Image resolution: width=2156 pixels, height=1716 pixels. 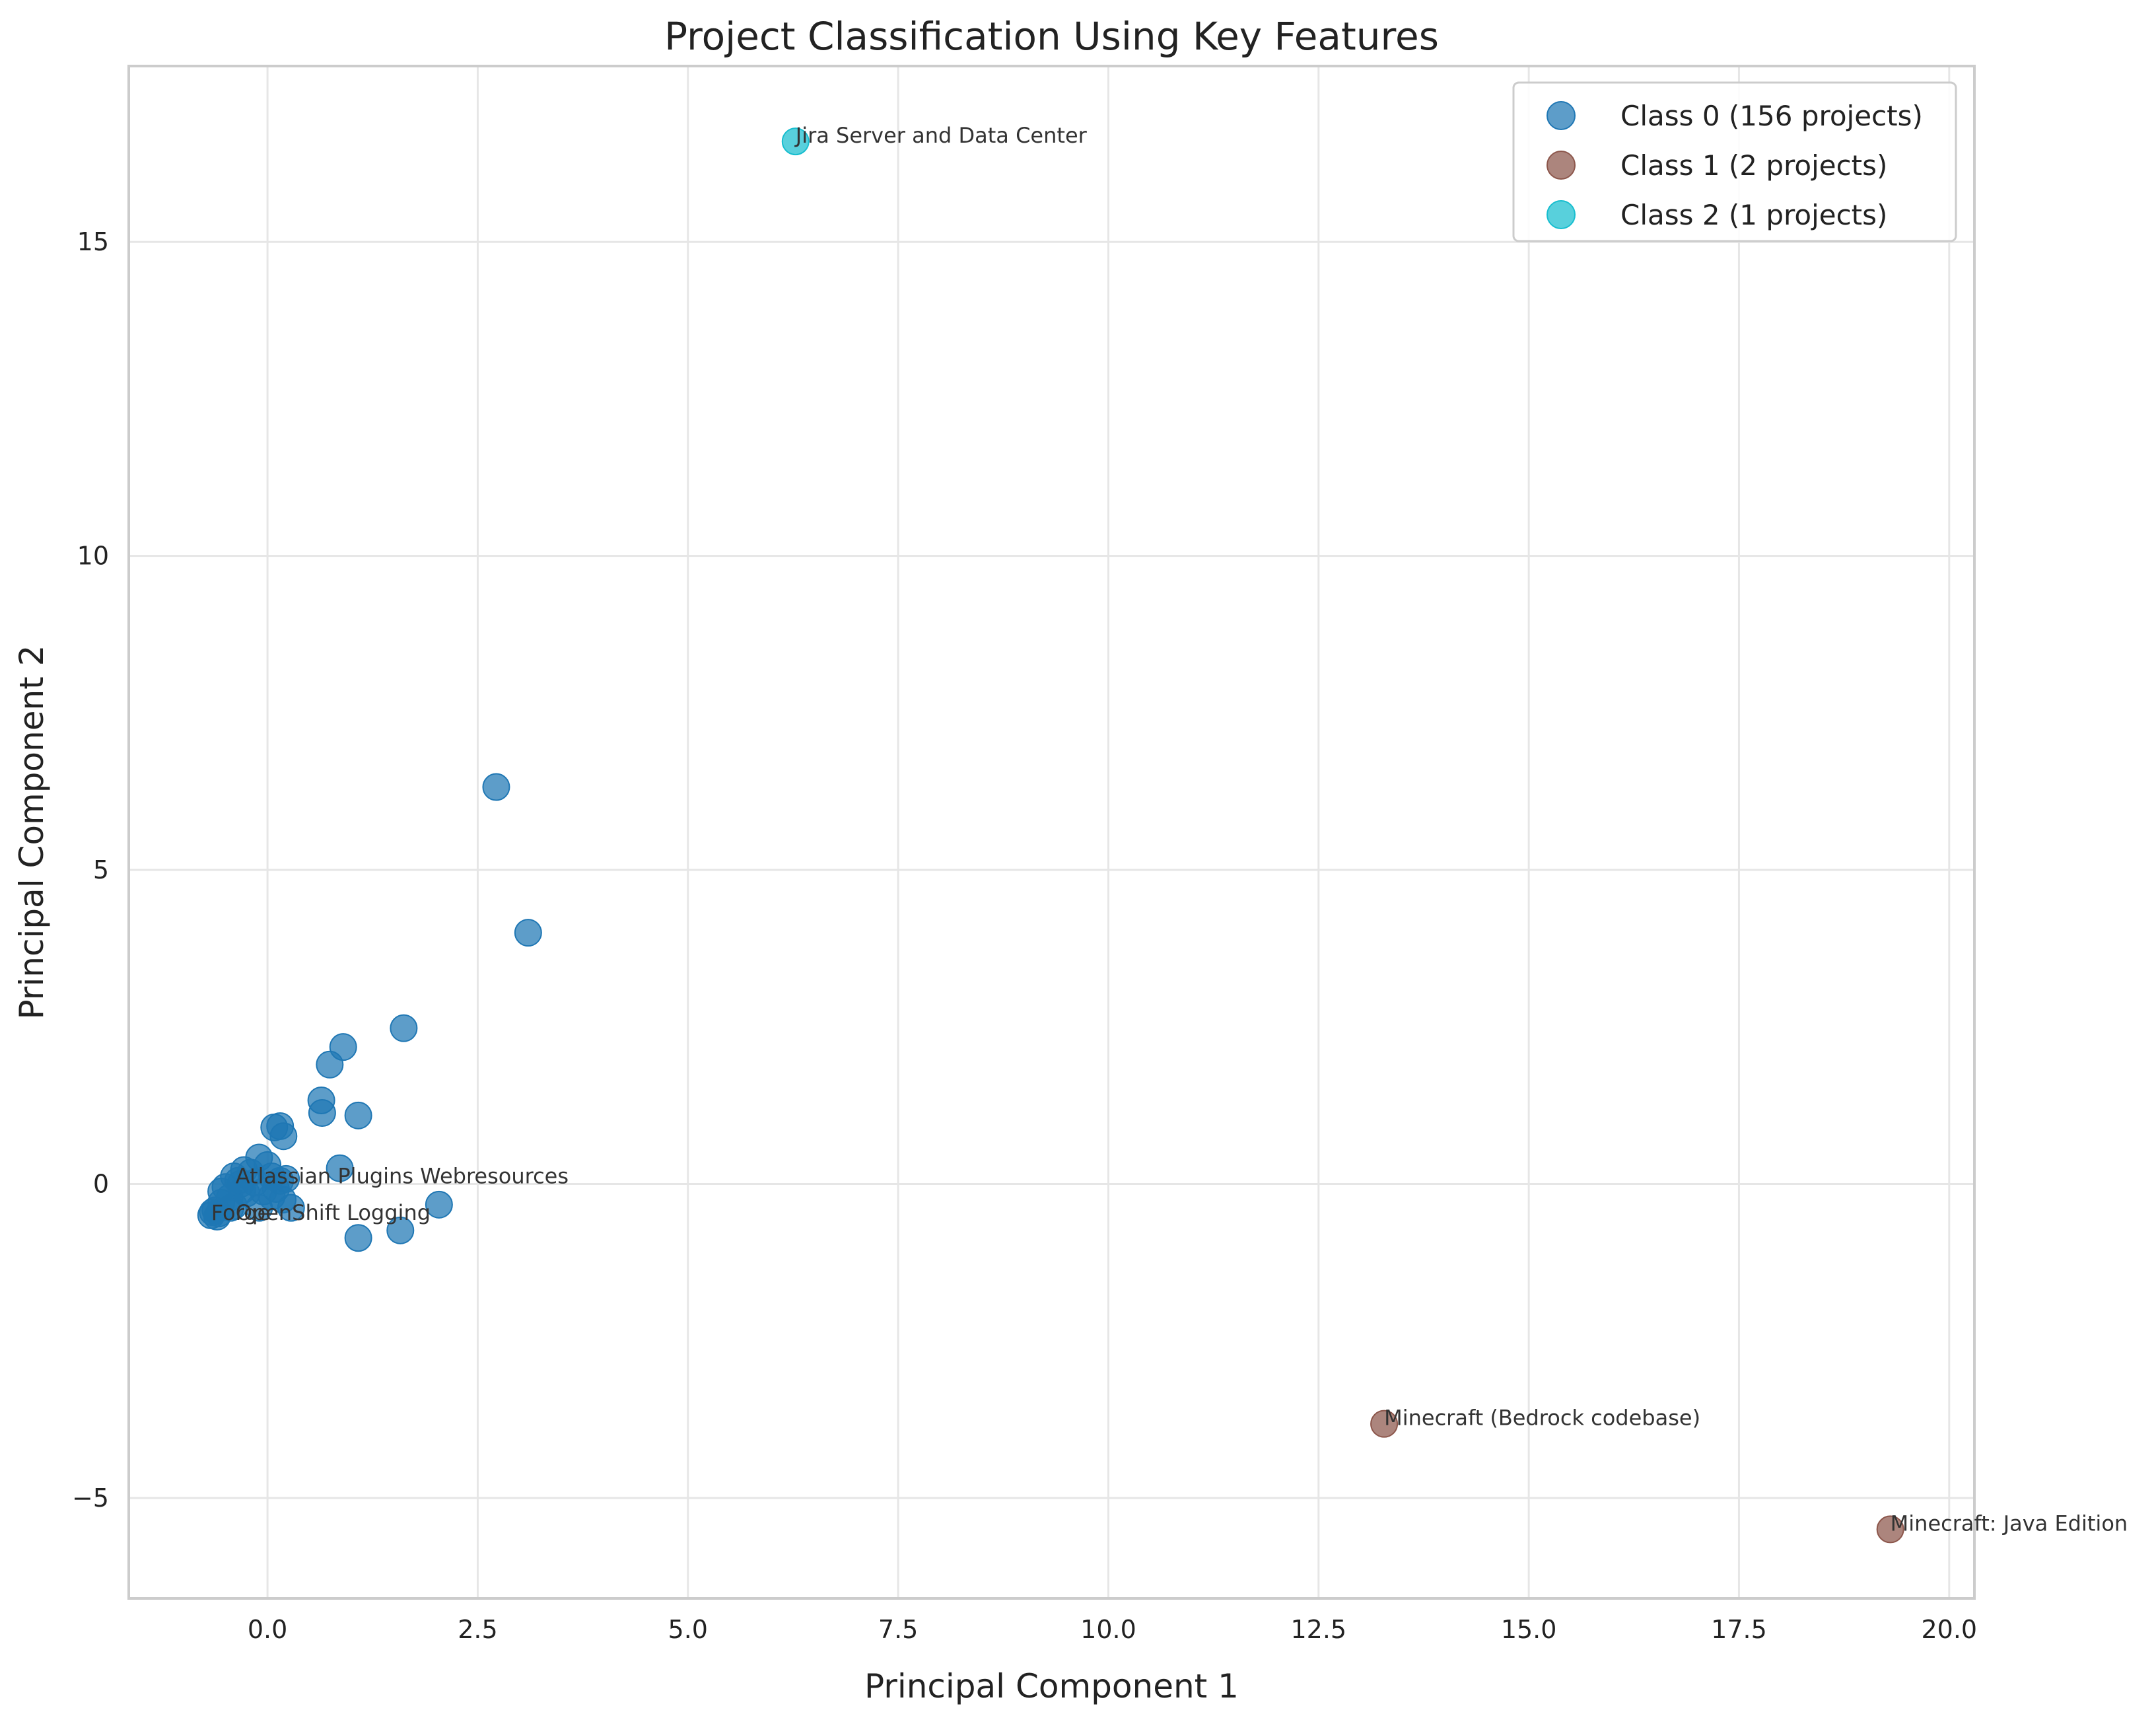 What do you see at coordinates (93, 556) in the screenshot?
I see `y-tick-label: 10` at bounding box center [93, 556].